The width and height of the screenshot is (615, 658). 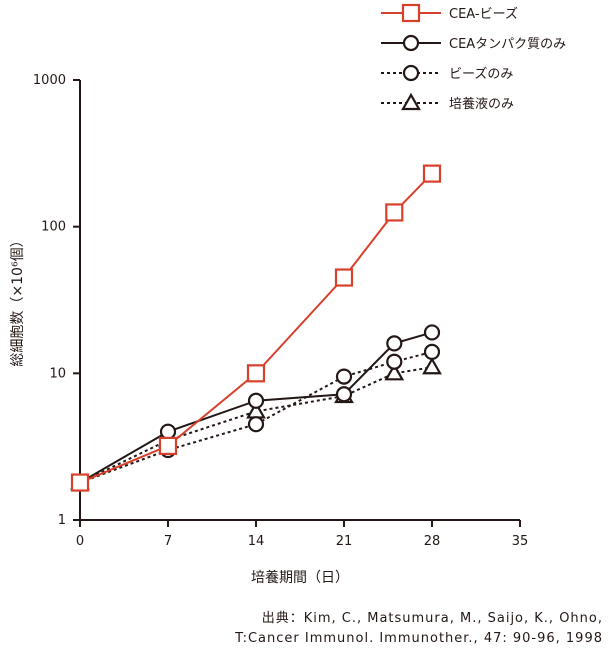 What do you see at coordinates (256, 541) in the screenshot?
I see `x-tick-label: 14` at bounding box center [256, 541].